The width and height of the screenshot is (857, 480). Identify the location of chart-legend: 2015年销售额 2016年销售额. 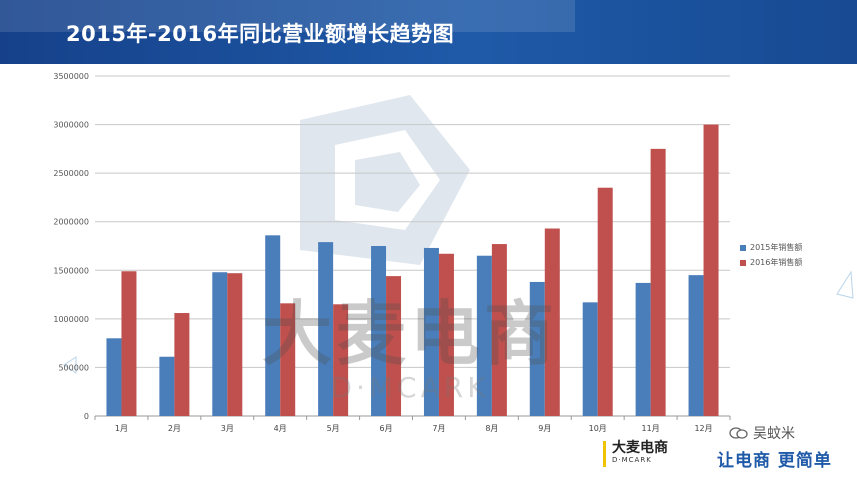
(771, 255).